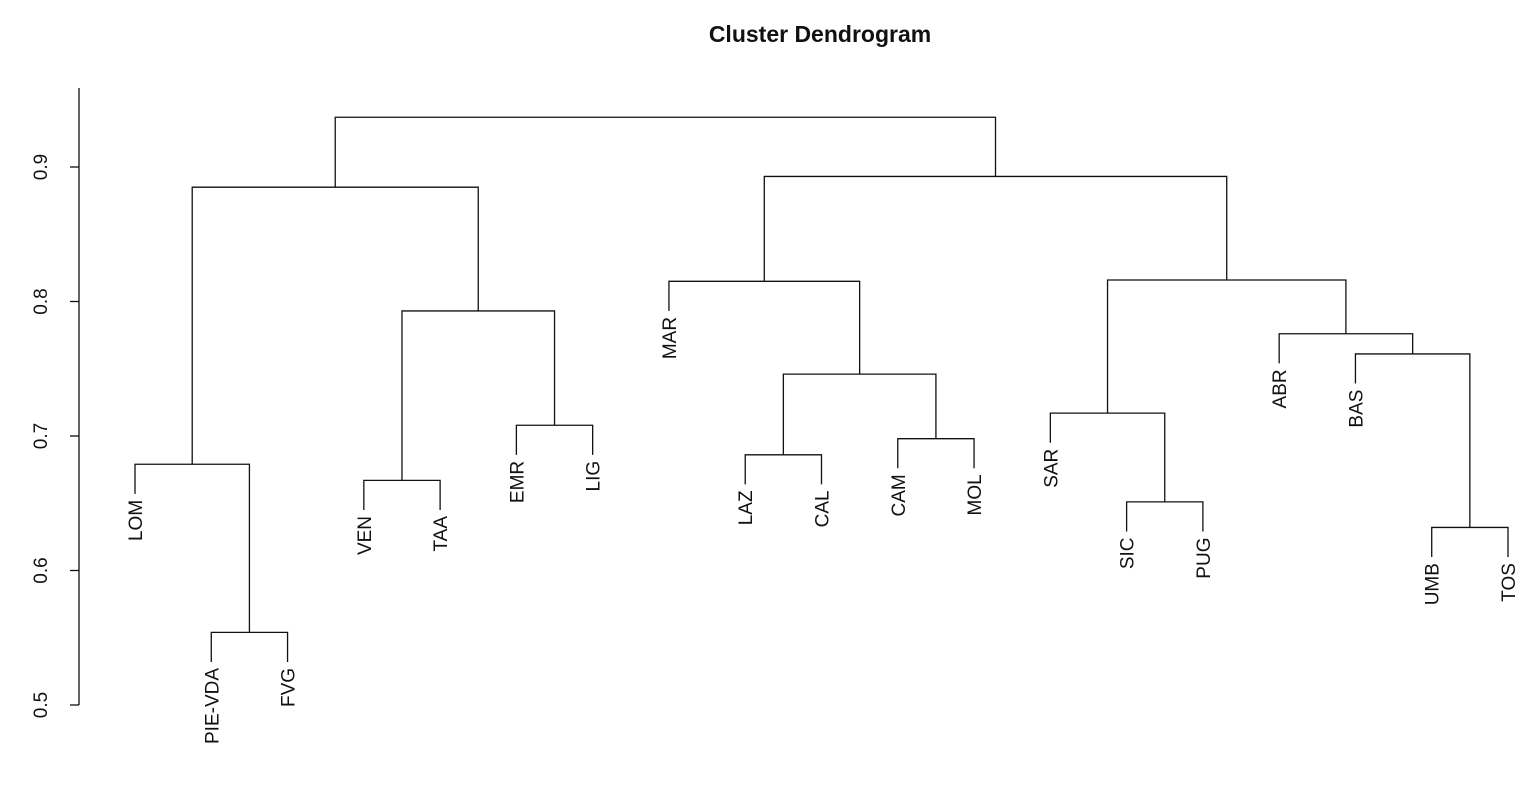  Describe the element at coordinates (820, 34) in the screenshot. I see `chart-title: Cluster Dendrogram` at that location.